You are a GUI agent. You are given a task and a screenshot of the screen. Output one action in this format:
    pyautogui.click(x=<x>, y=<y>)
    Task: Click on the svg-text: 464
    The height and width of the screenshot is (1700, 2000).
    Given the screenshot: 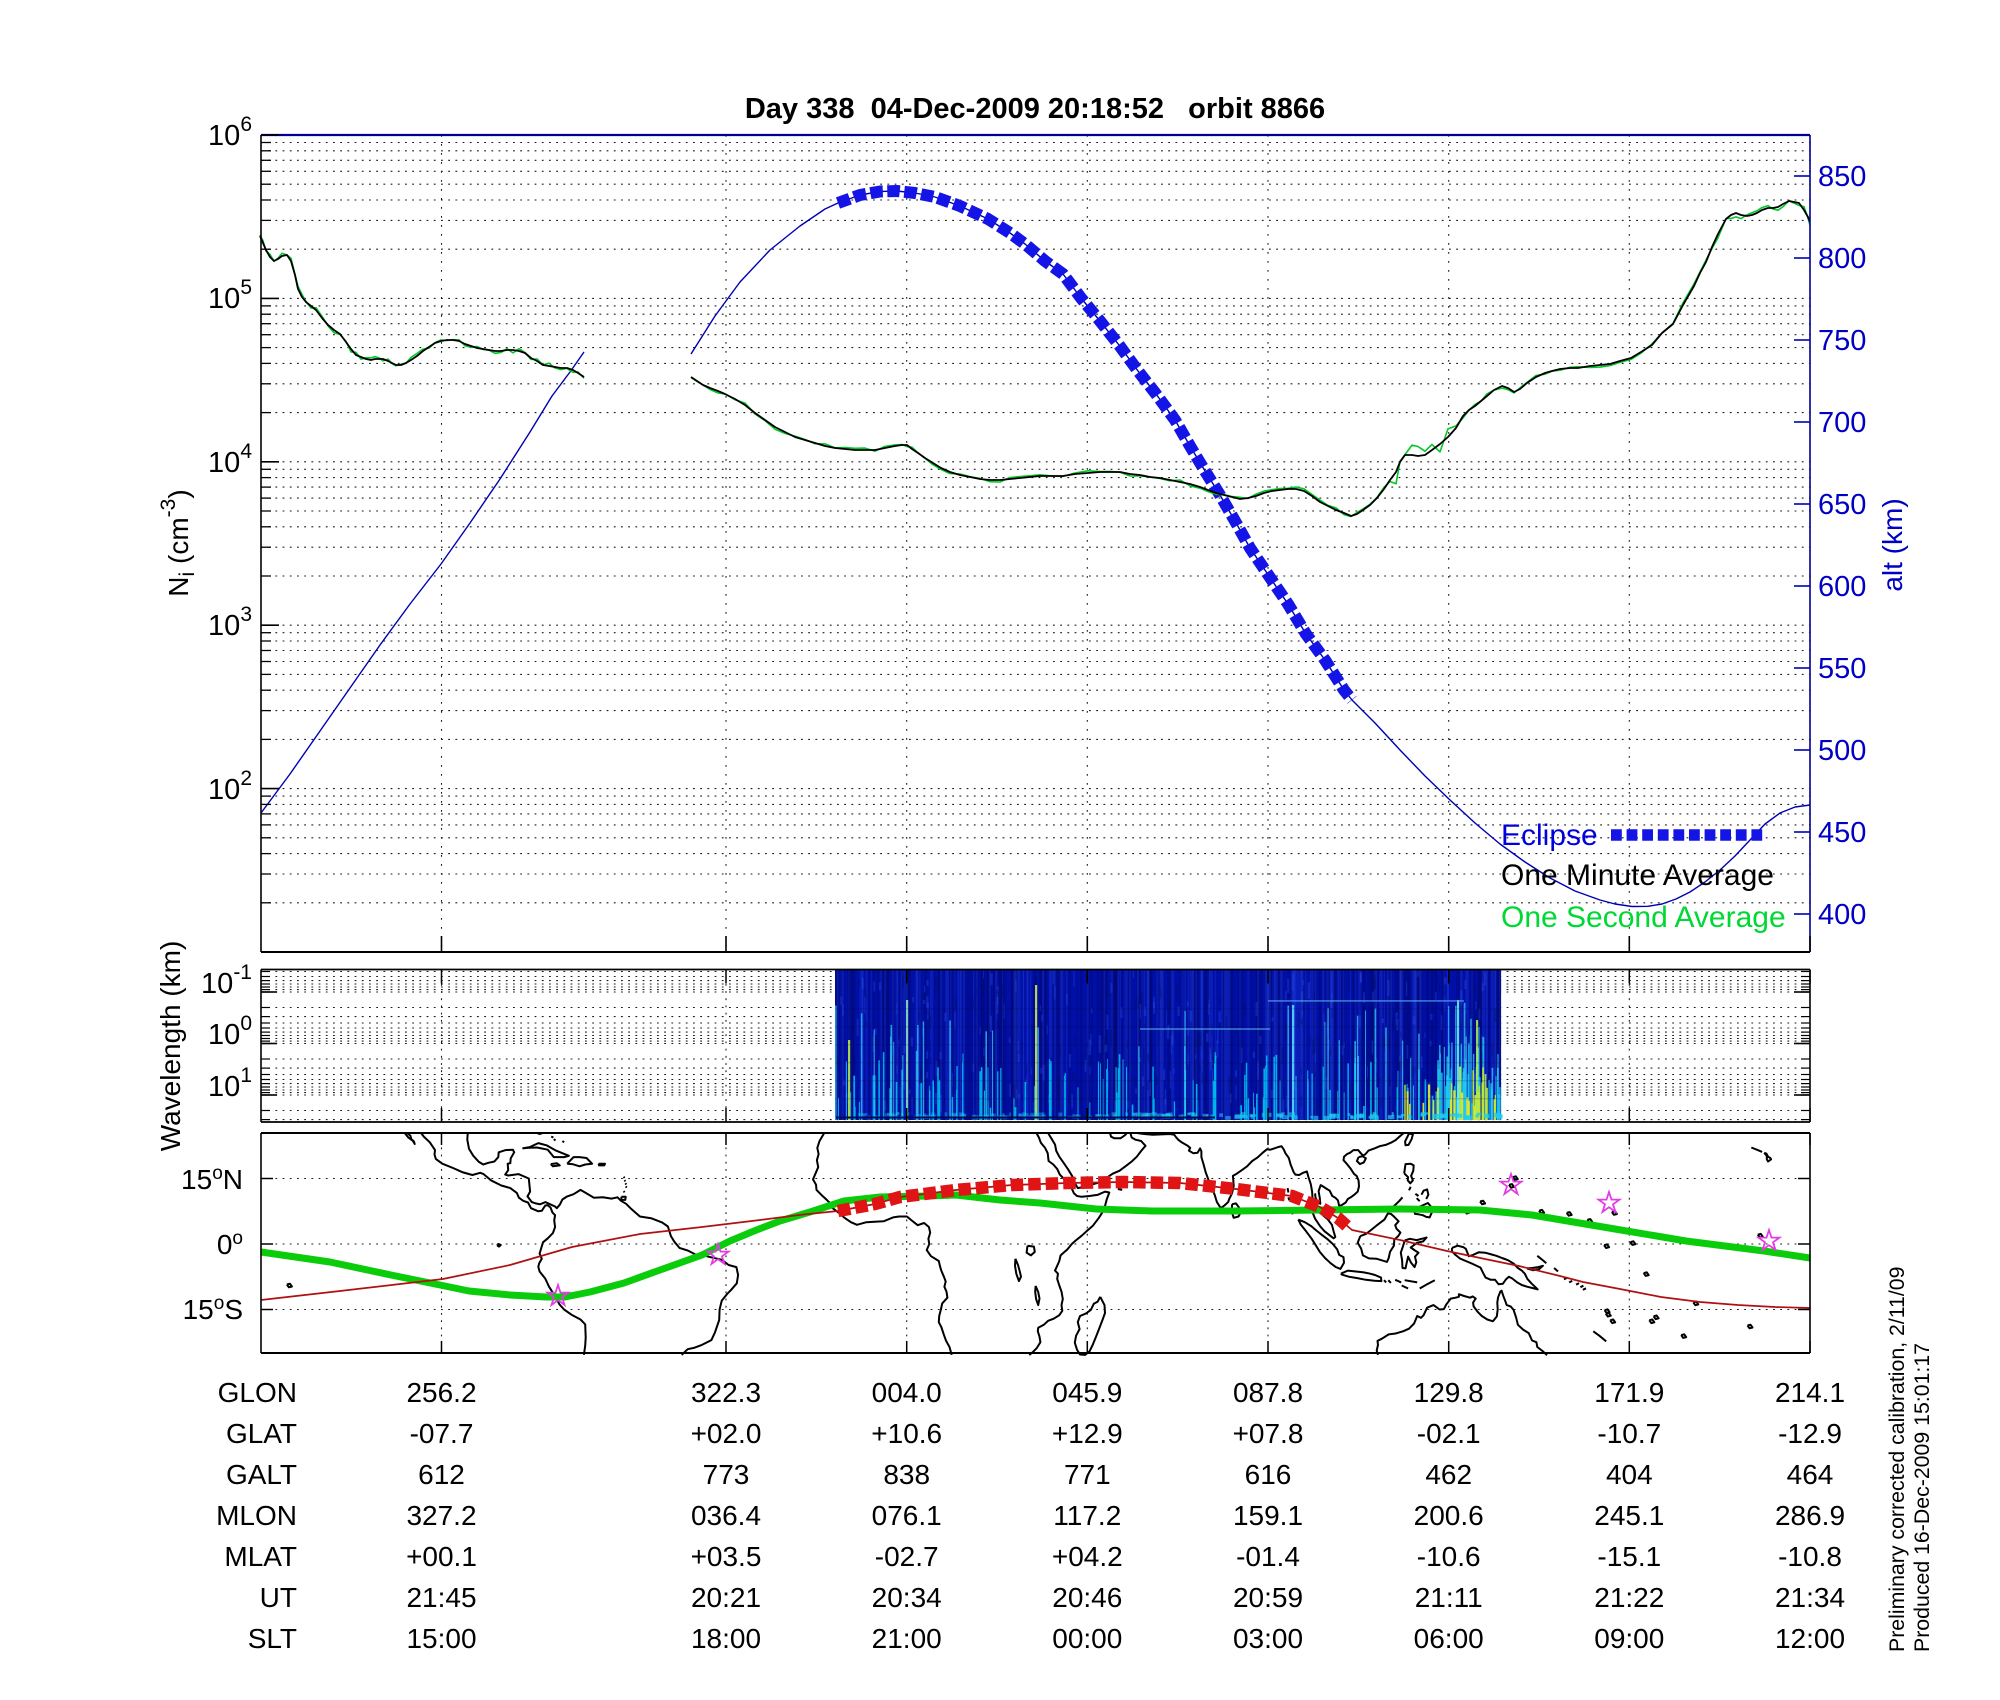 What is the action you would take?
    pyautogui.click(x=1810, y=1474)
    